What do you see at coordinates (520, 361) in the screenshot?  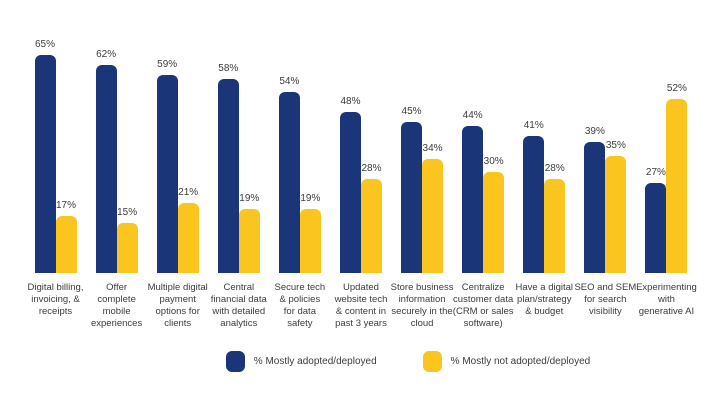 I see `legend-label-not-adopted: % Mostly not adopted/deployed` at bounding box center [520, 361].